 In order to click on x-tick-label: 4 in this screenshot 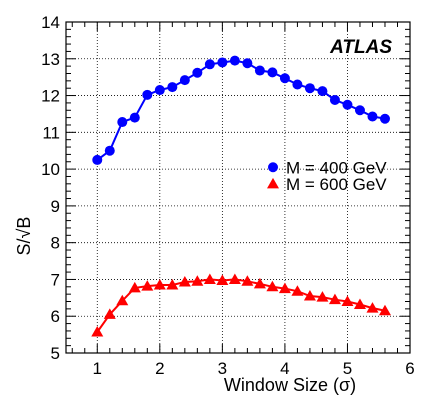, I will do `click(284, 368)`.